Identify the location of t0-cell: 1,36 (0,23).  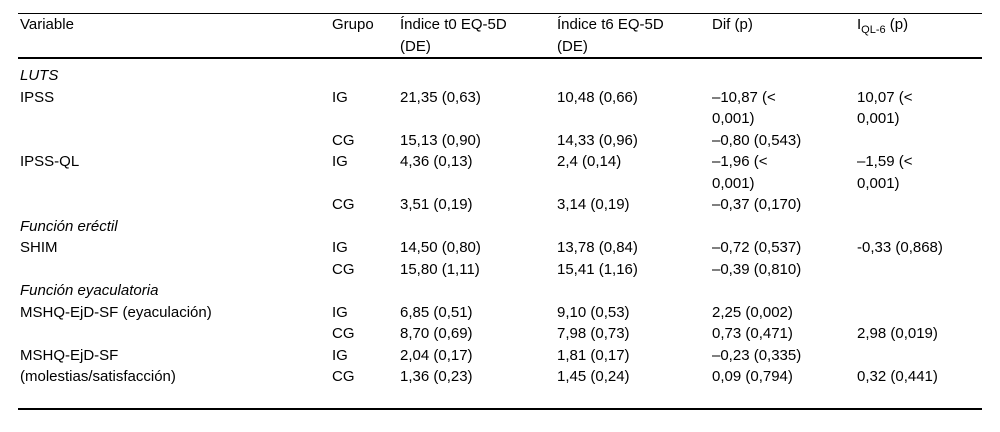
(436, 376).